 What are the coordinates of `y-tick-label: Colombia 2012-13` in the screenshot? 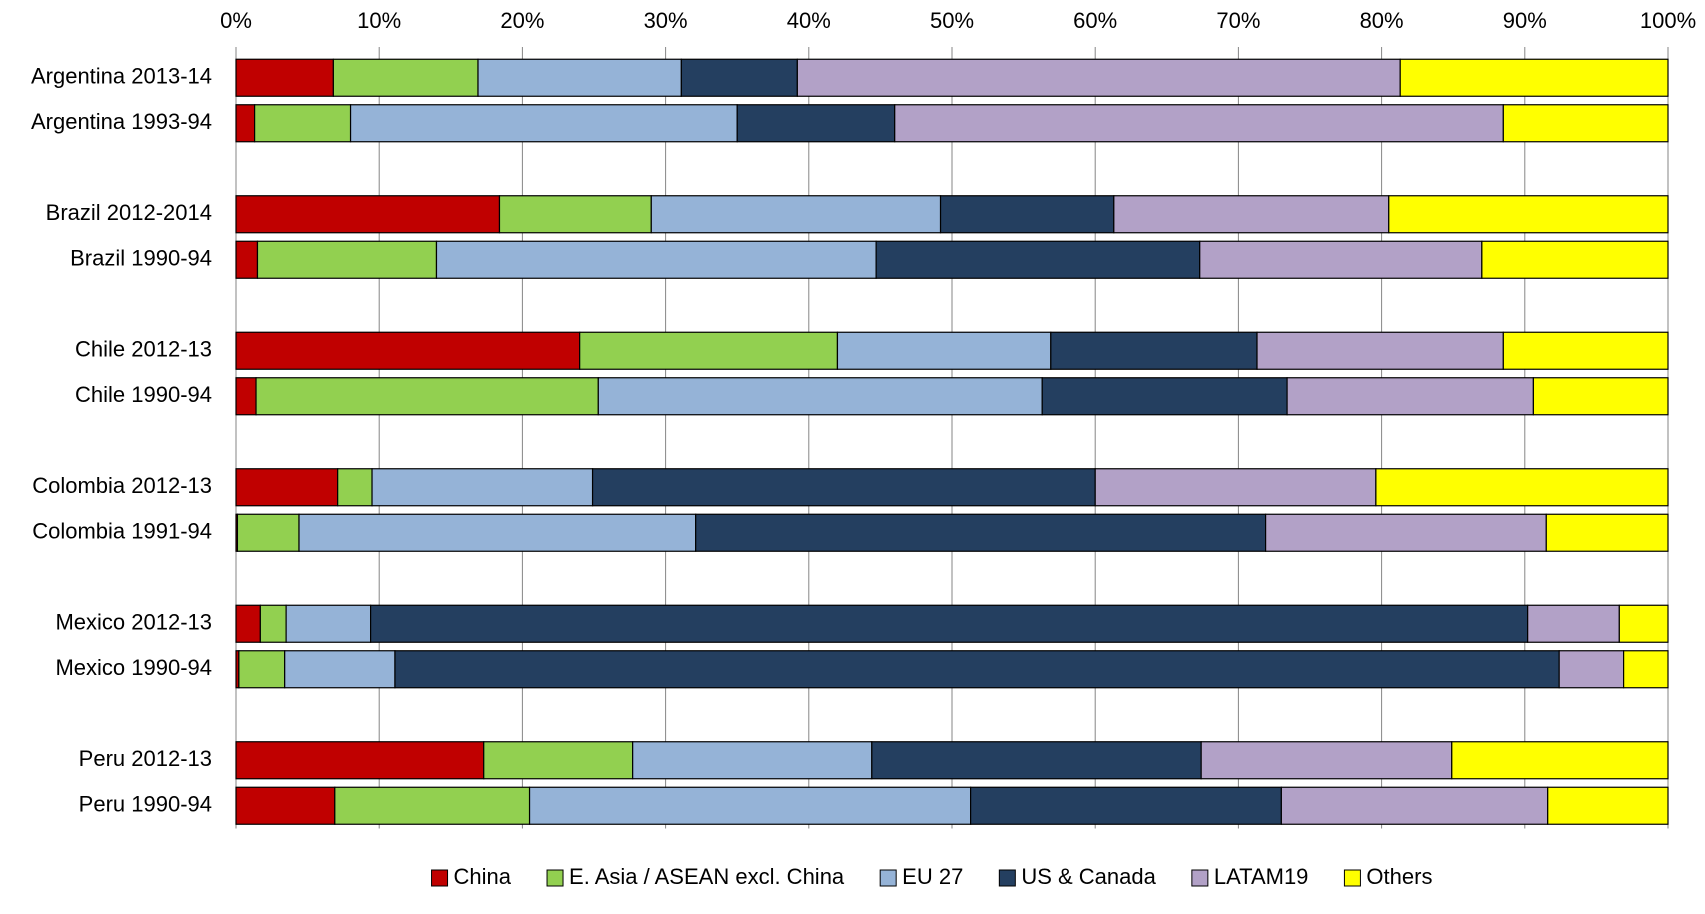 It's located at (122, 485).